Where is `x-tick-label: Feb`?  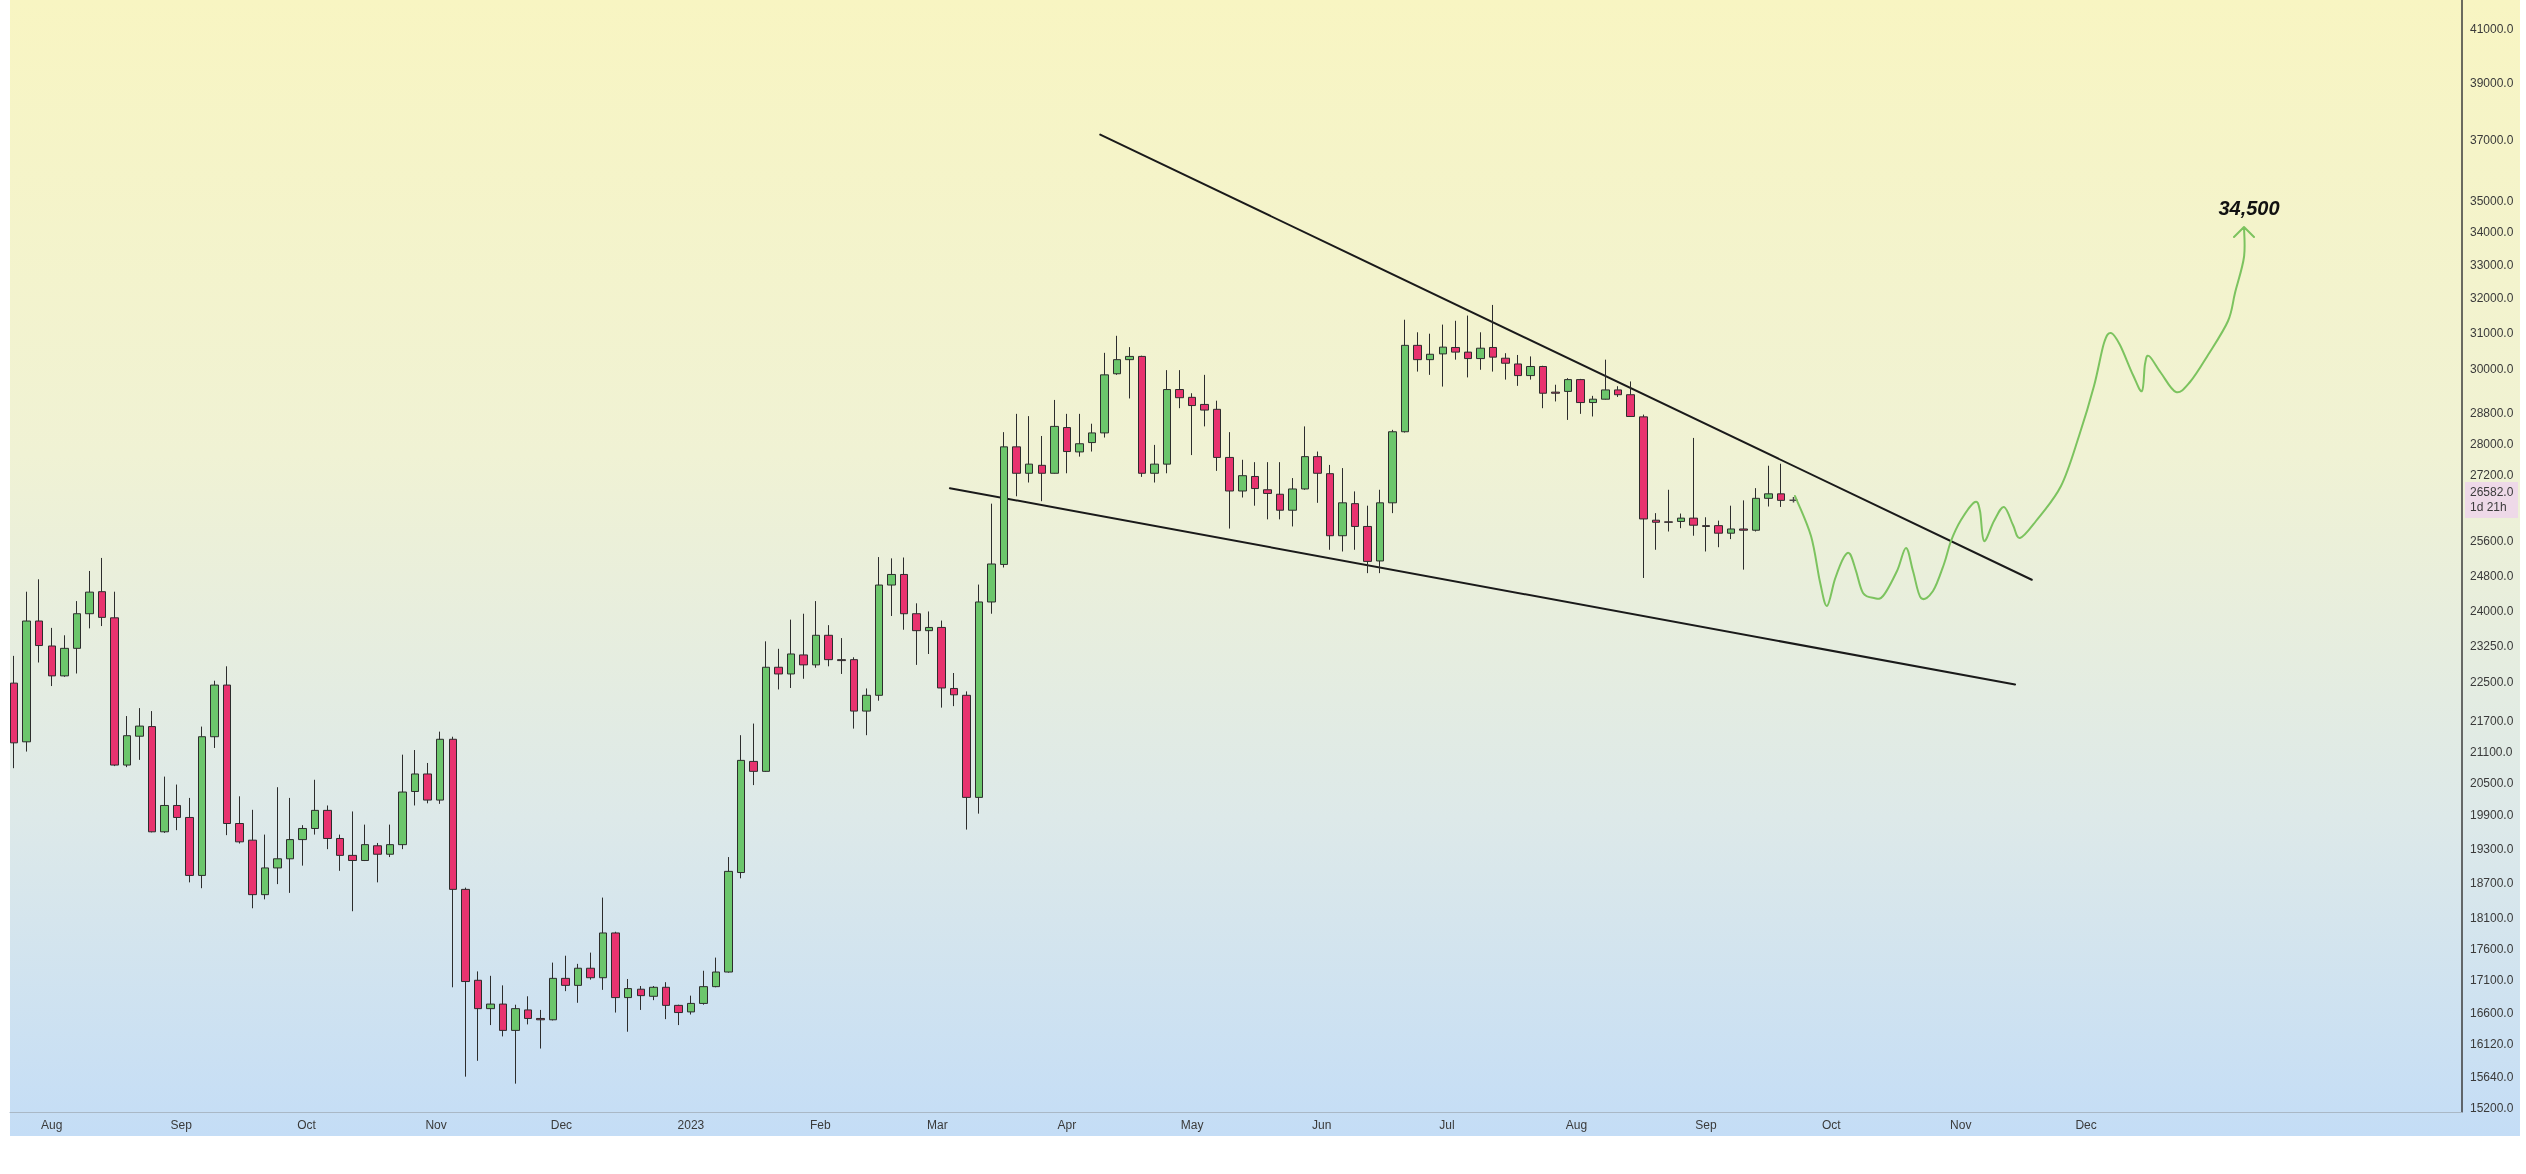 x-tick-label: Feb is located at coordinates (821, 1125).